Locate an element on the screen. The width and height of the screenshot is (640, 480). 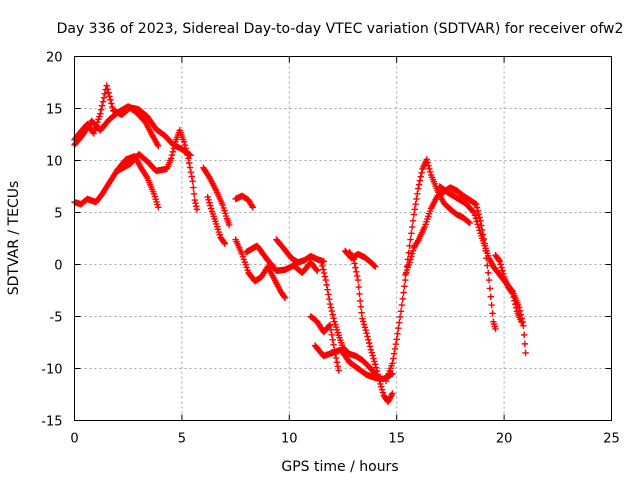
series-track-n is located at coordinates (371, 326).